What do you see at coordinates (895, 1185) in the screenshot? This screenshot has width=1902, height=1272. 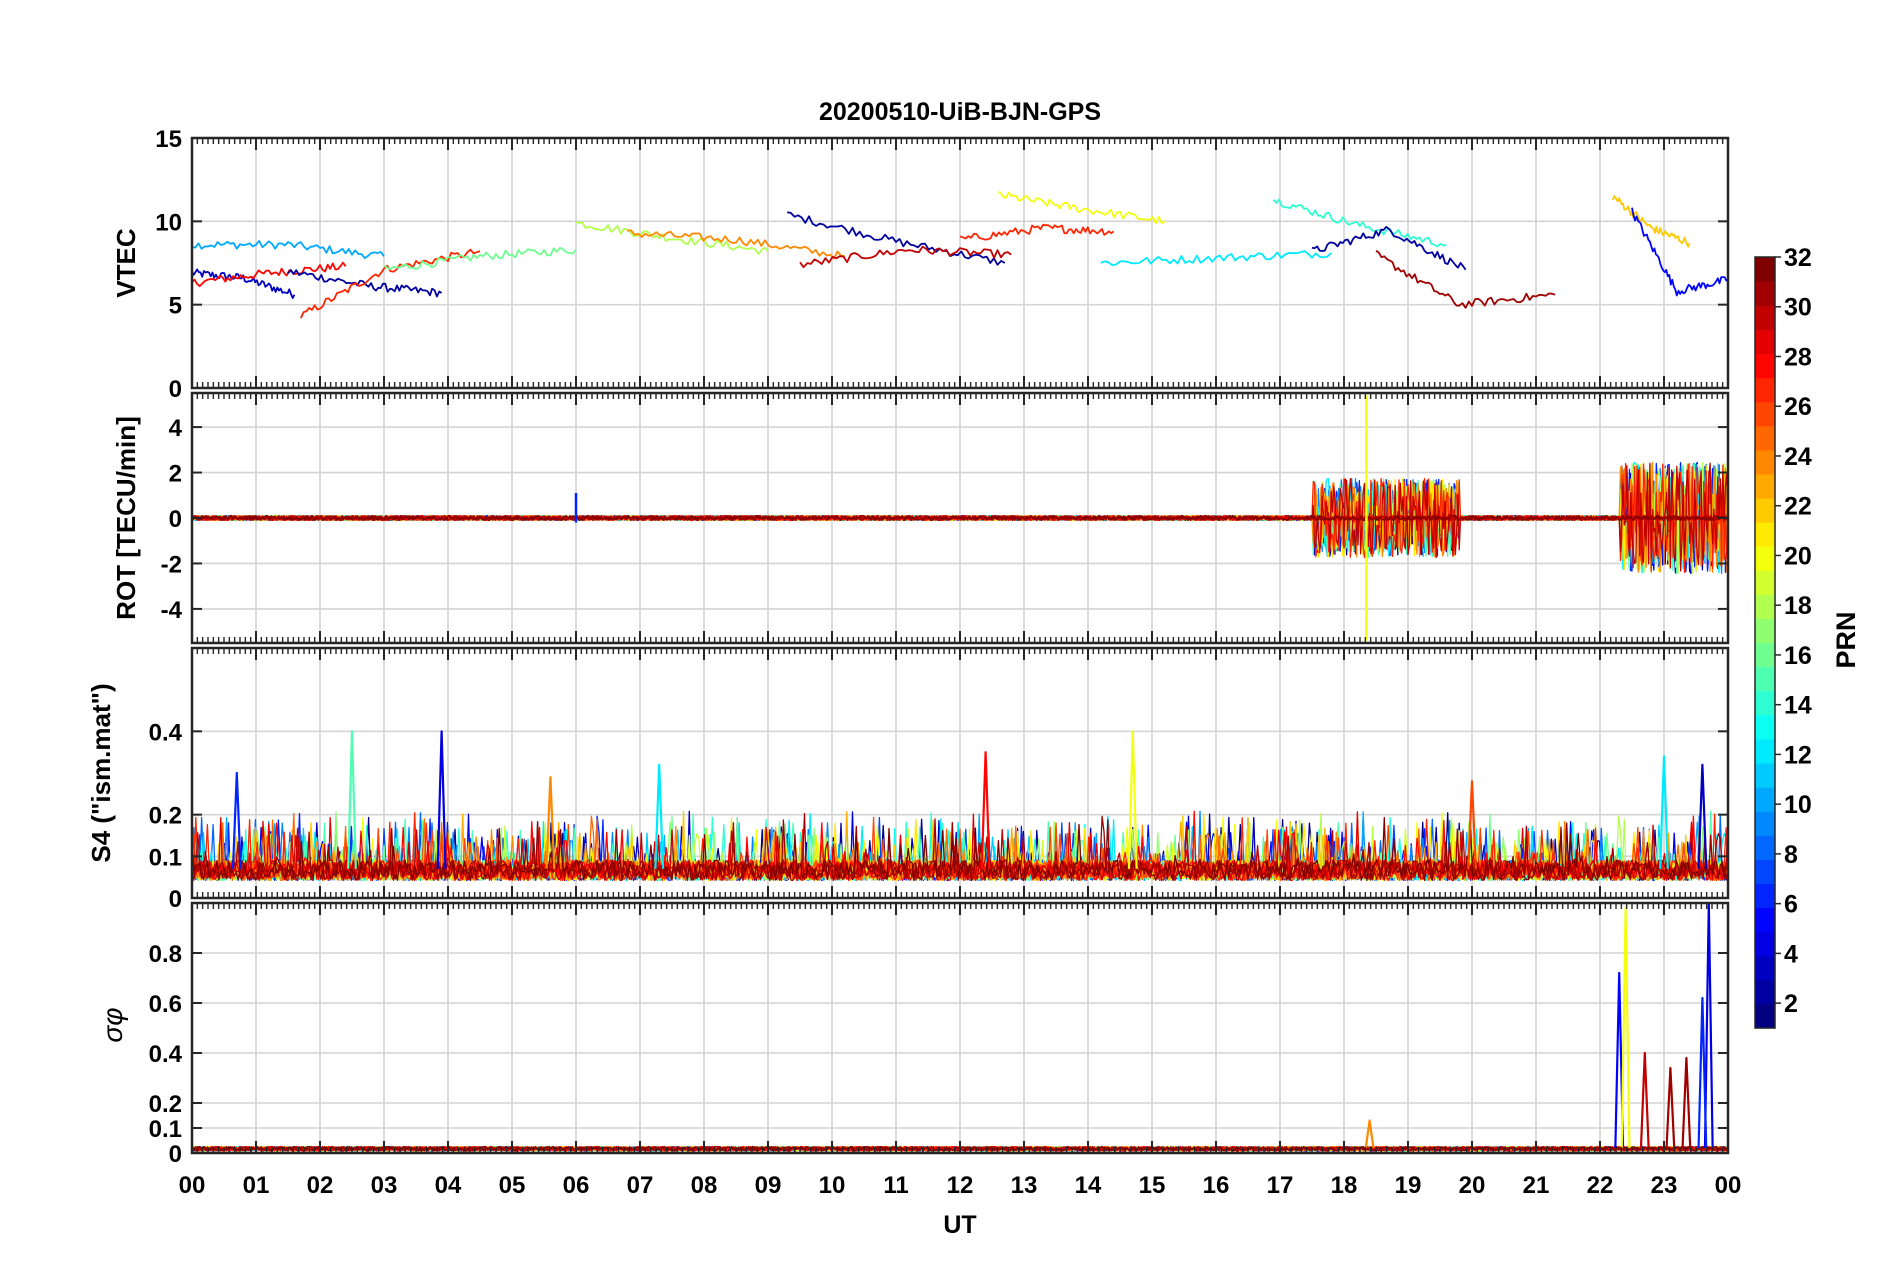 I see `x-tick-label: 11` at bounding box center [895, 1185].